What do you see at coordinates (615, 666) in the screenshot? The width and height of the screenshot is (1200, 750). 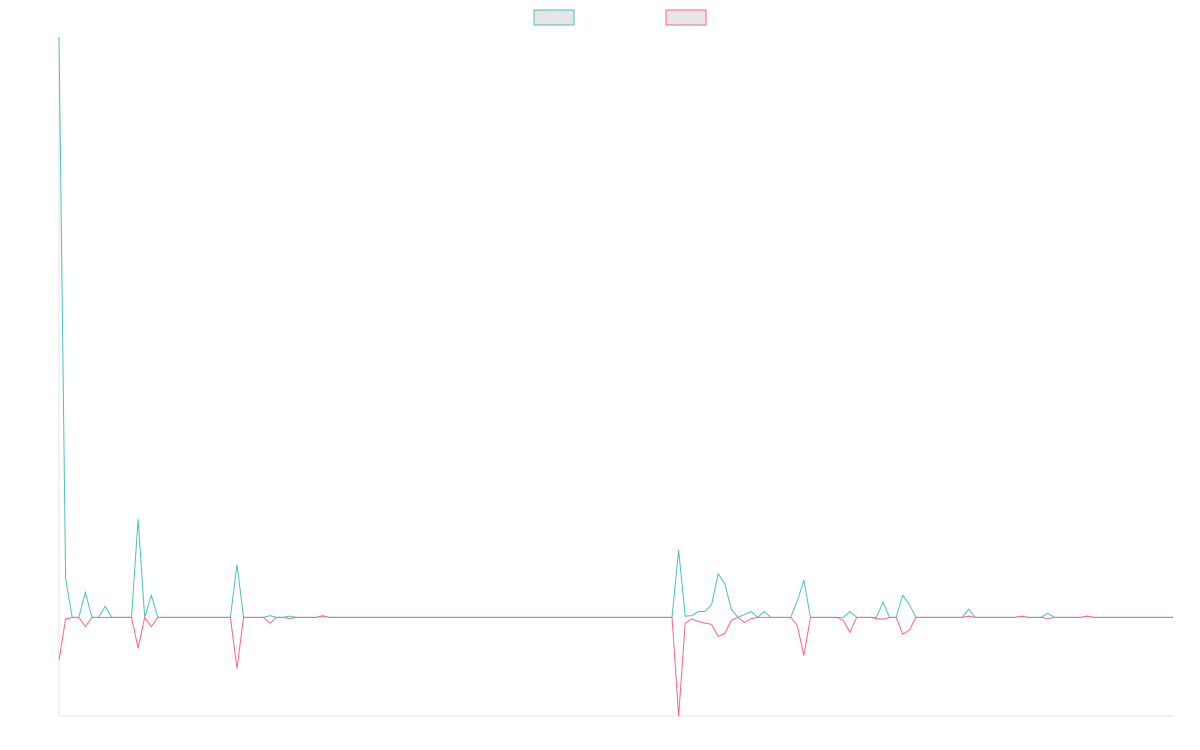 I see `line-series` at bounding box center [615, 666].